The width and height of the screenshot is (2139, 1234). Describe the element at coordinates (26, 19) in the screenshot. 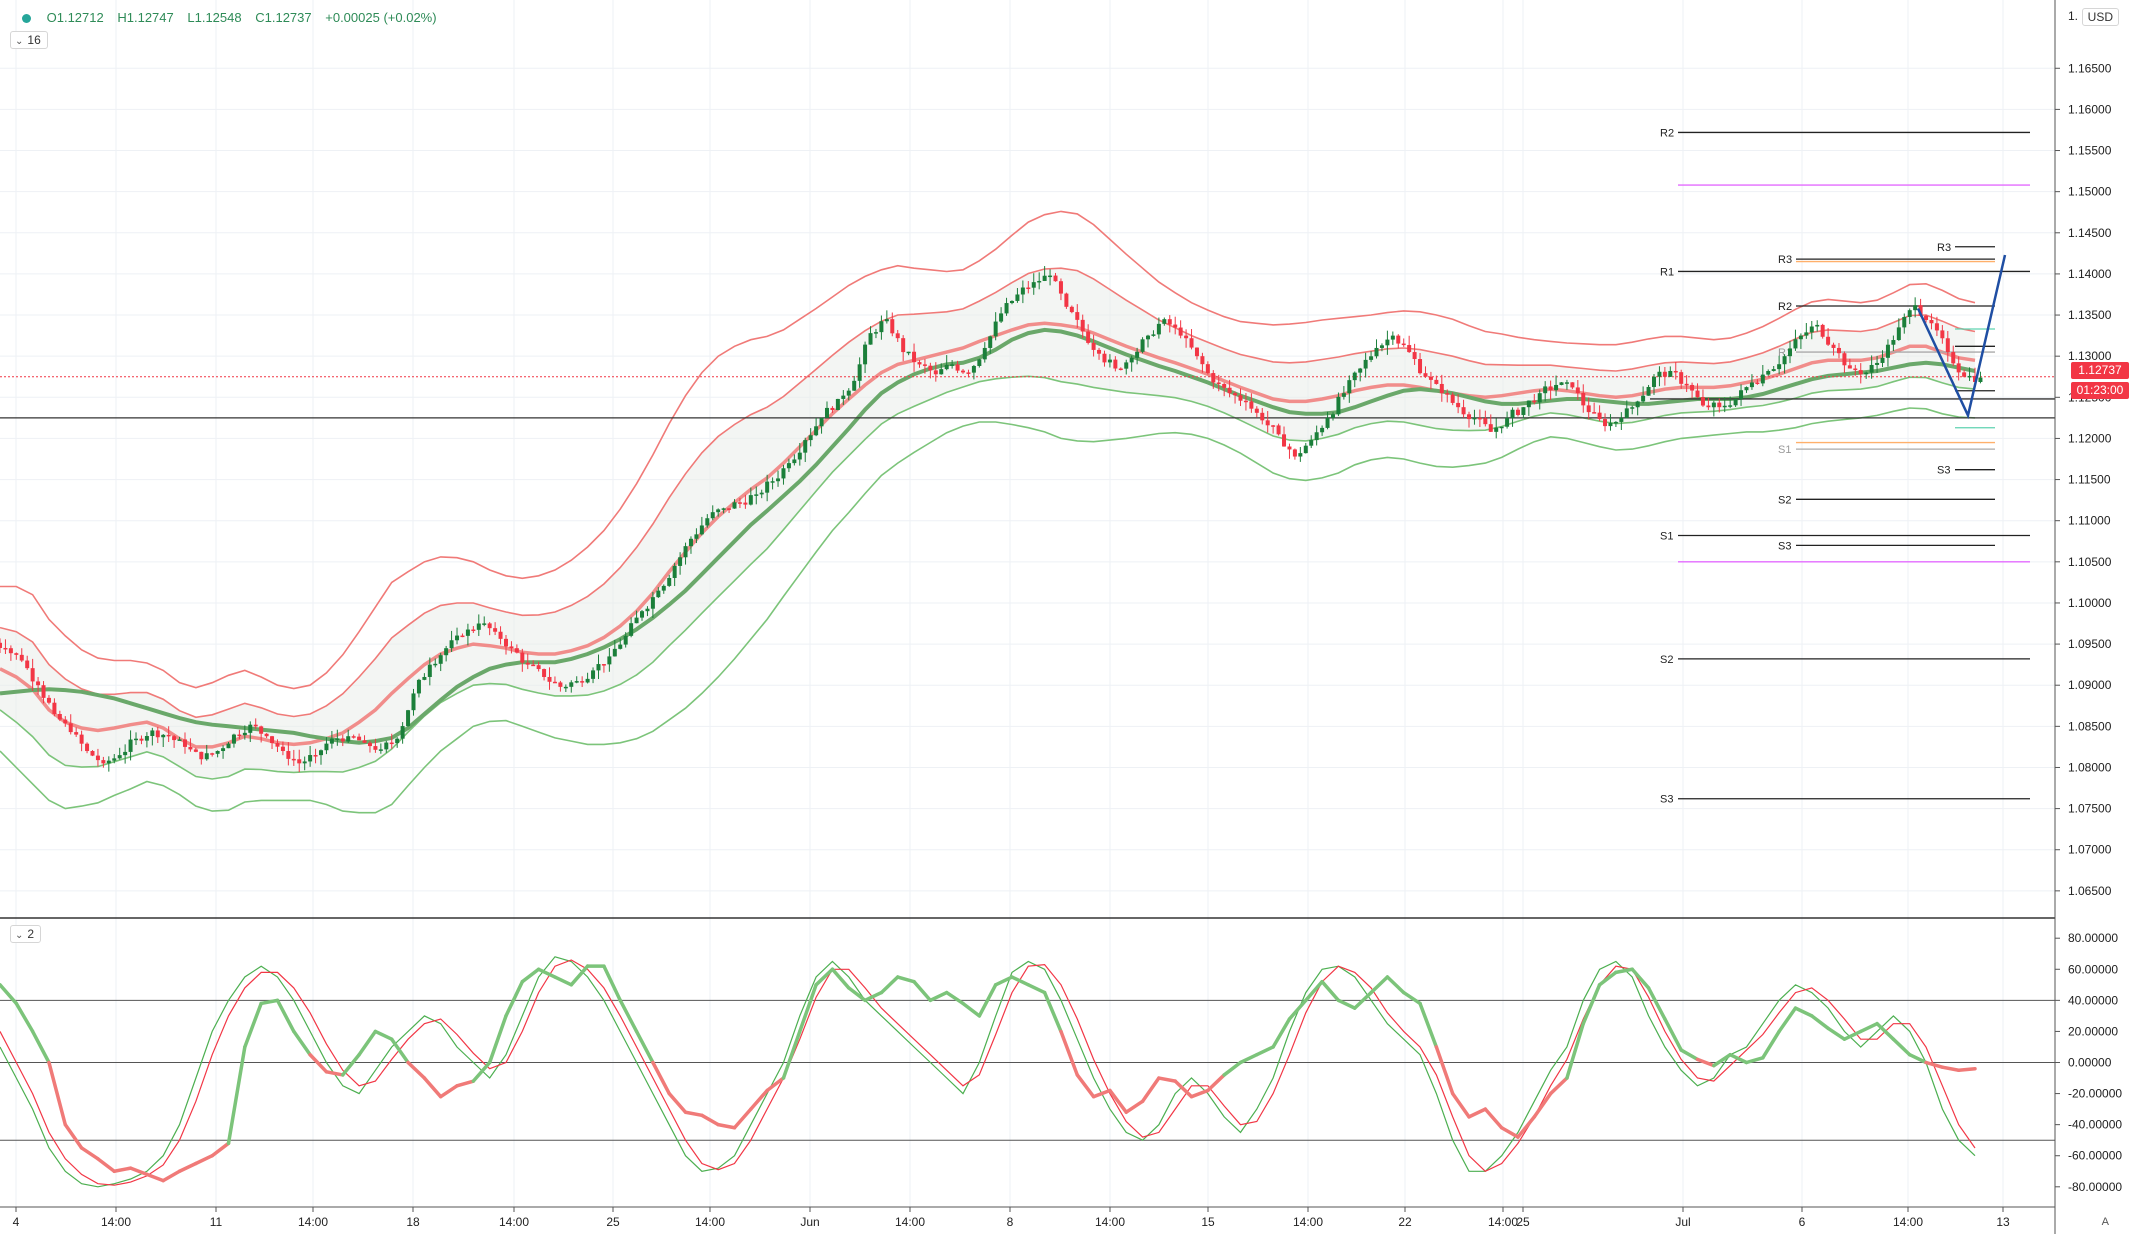

I see `symbol-status-icon` at that location.